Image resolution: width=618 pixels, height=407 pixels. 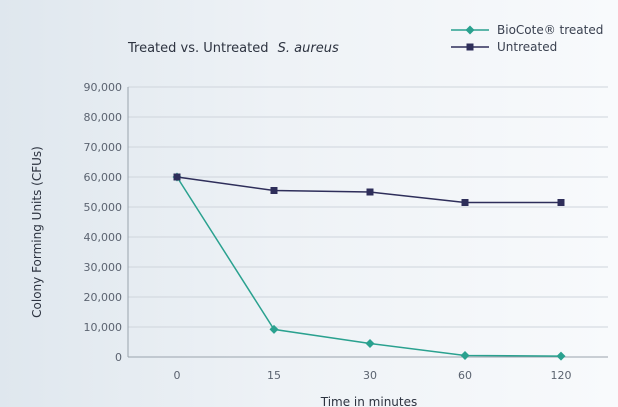 I want to click on y-tick-label: 10,000, so click(x=103, y=327).